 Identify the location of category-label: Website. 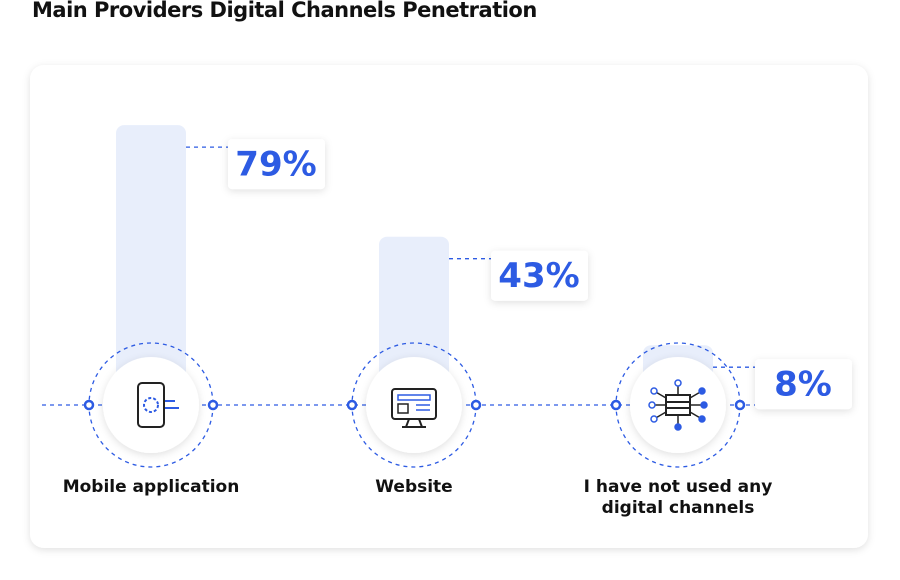
(414, 487).